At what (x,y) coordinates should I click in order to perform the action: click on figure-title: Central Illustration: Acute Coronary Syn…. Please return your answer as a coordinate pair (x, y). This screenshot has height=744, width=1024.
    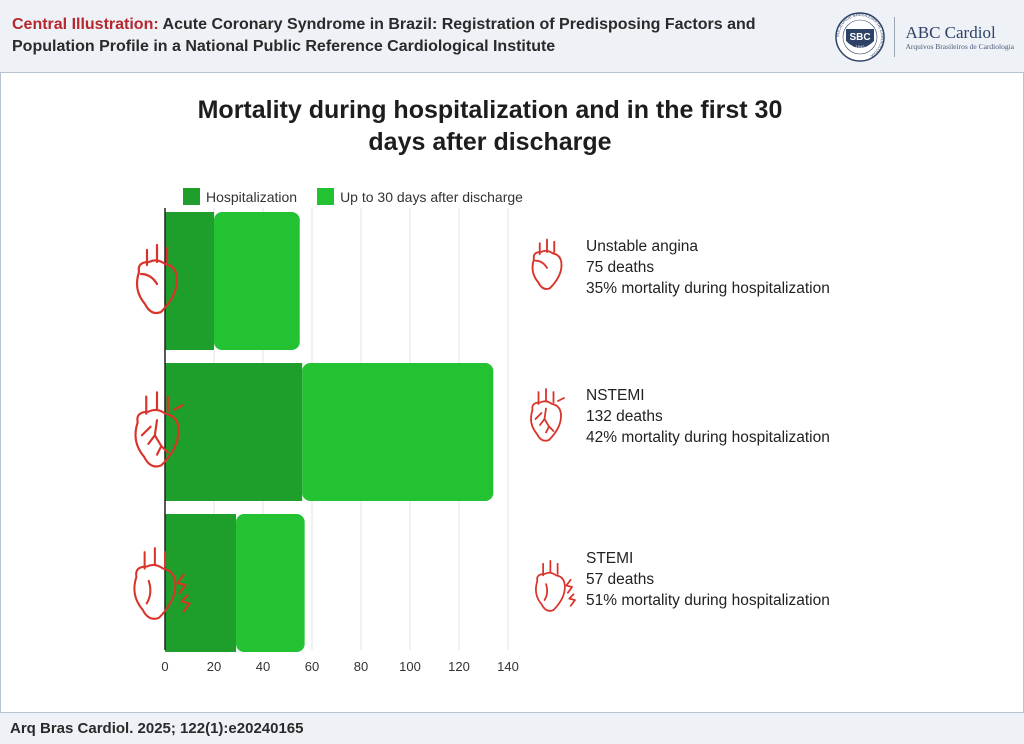
    Looking at the image, I should click on (407, 36).